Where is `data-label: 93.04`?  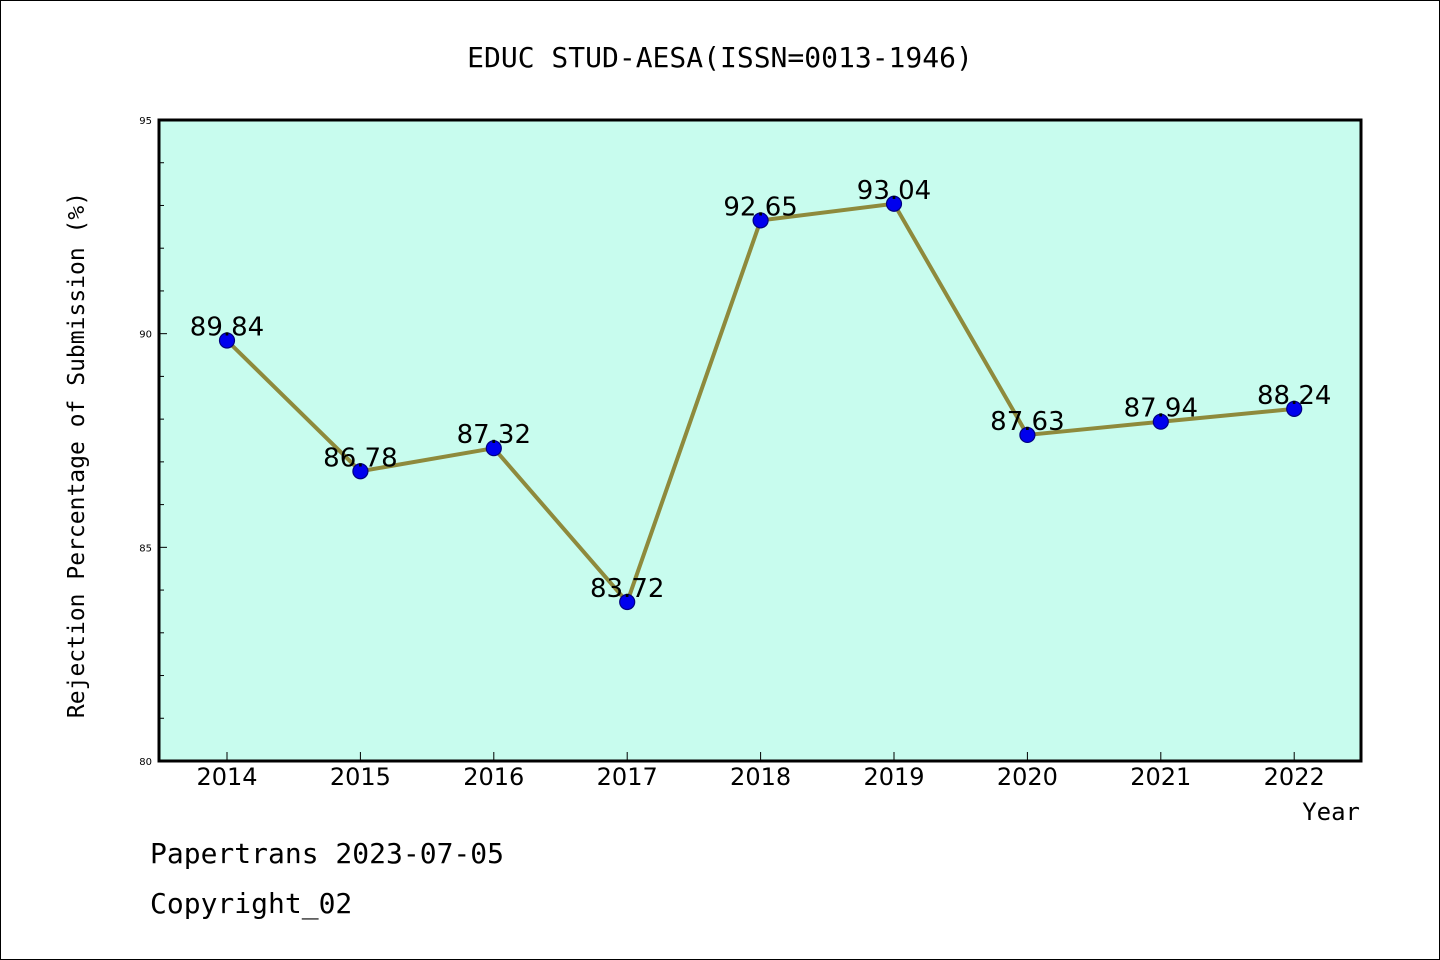
data-label: 93.04 is located at coordinates (894, 191).